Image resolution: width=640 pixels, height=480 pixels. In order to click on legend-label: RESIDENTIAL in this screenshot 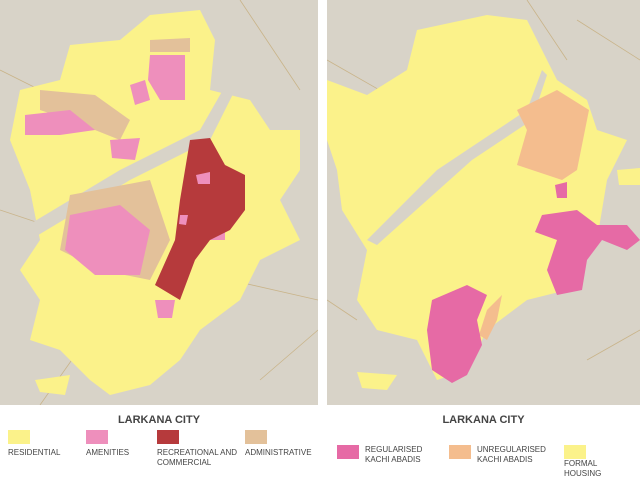, I will do `click(34, 452)`.